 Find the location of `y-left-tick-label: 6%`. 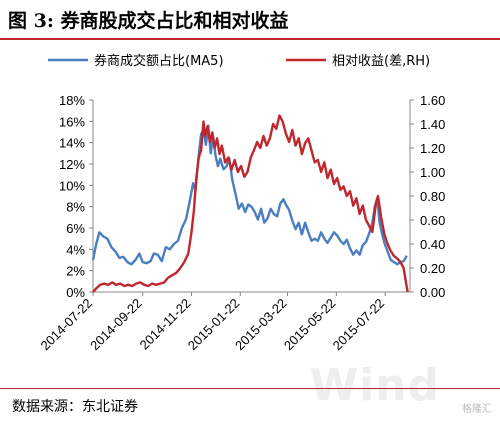

y-left-tick-label: 6% is located at coordinates (75, 228).